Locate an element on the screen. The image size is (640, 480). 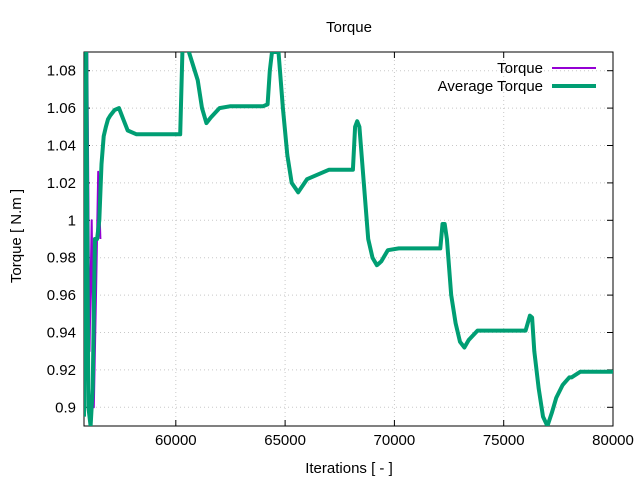
x-axis-label: Iterations [ - ] is located at coordinates (349, 468).